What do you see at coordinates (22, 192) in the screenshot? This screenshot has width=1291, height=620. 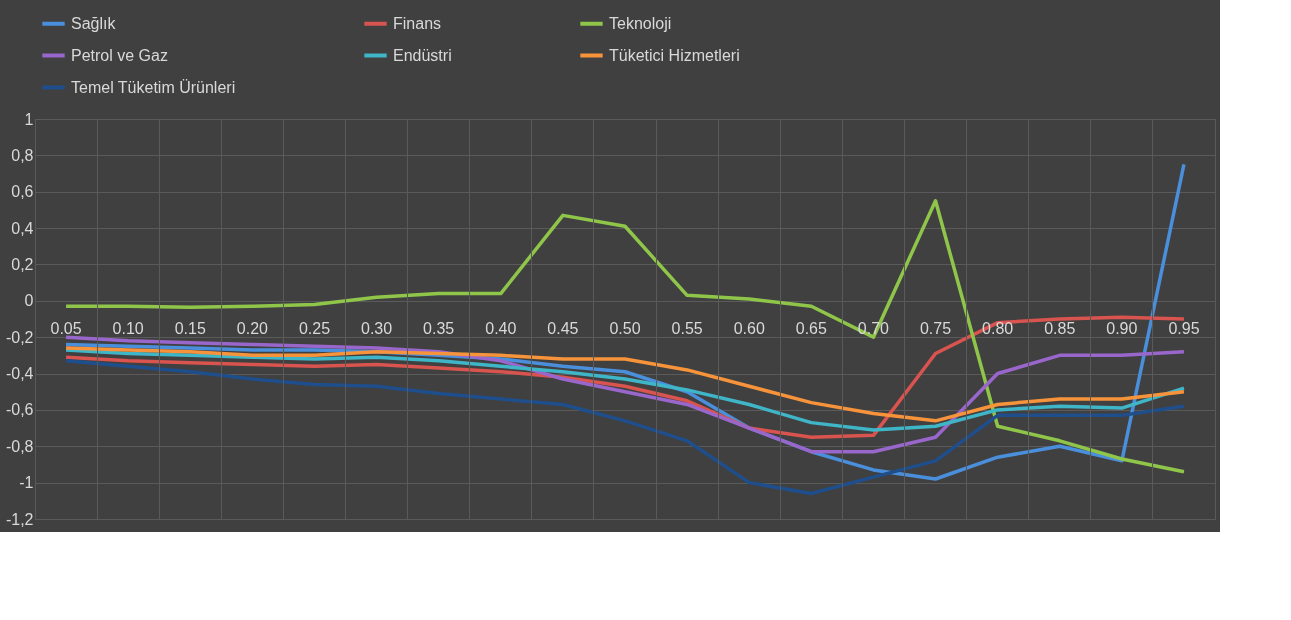 I see `y-tick-label: 0,6` at bounding box center [22, 192].